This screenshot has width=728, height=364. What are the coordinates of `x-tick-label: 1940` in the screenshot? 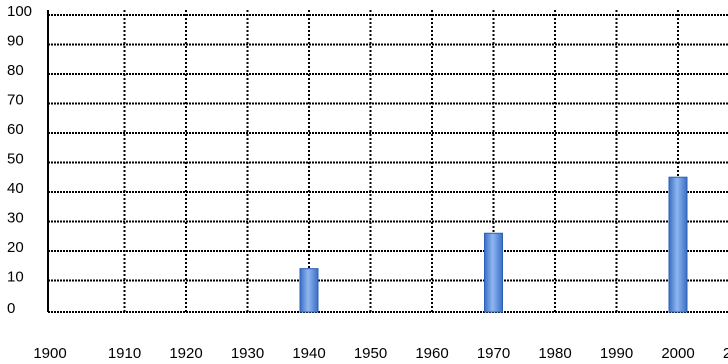 It's located at (308, 353).